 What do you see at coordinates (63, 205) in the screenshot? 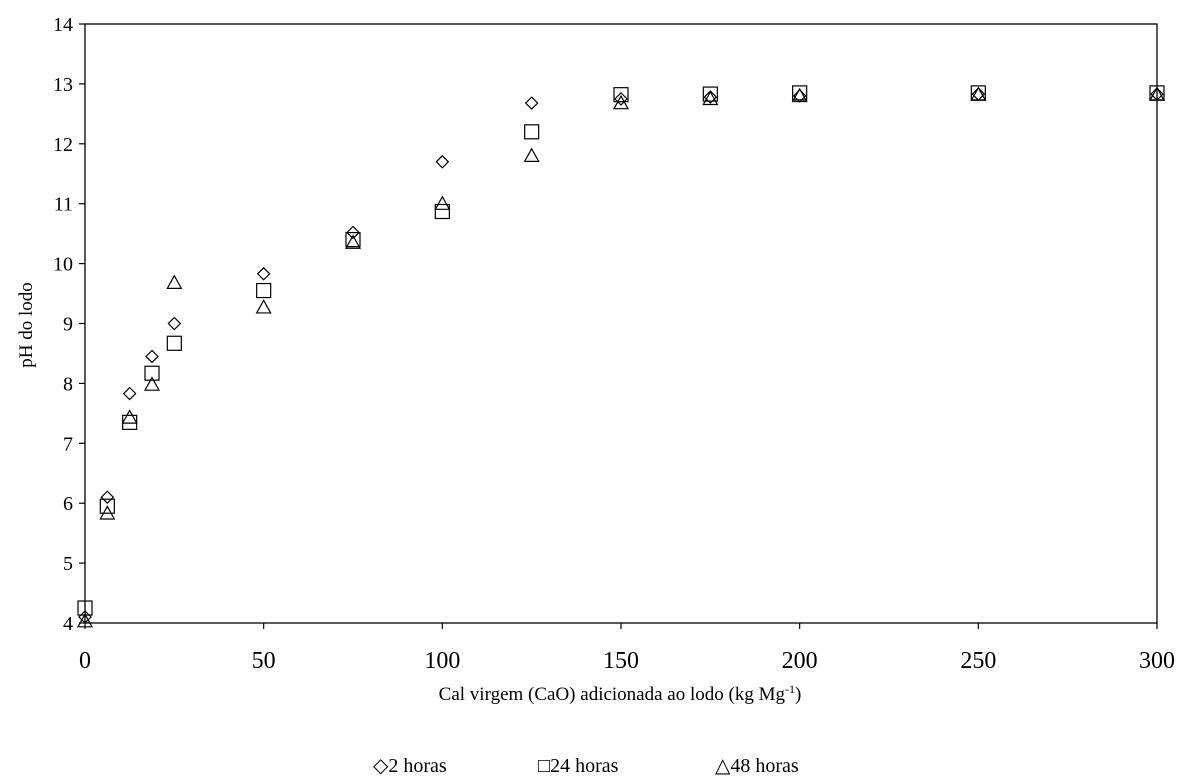
I see `y-tick-label: 11` at bounding box center [63, 205].